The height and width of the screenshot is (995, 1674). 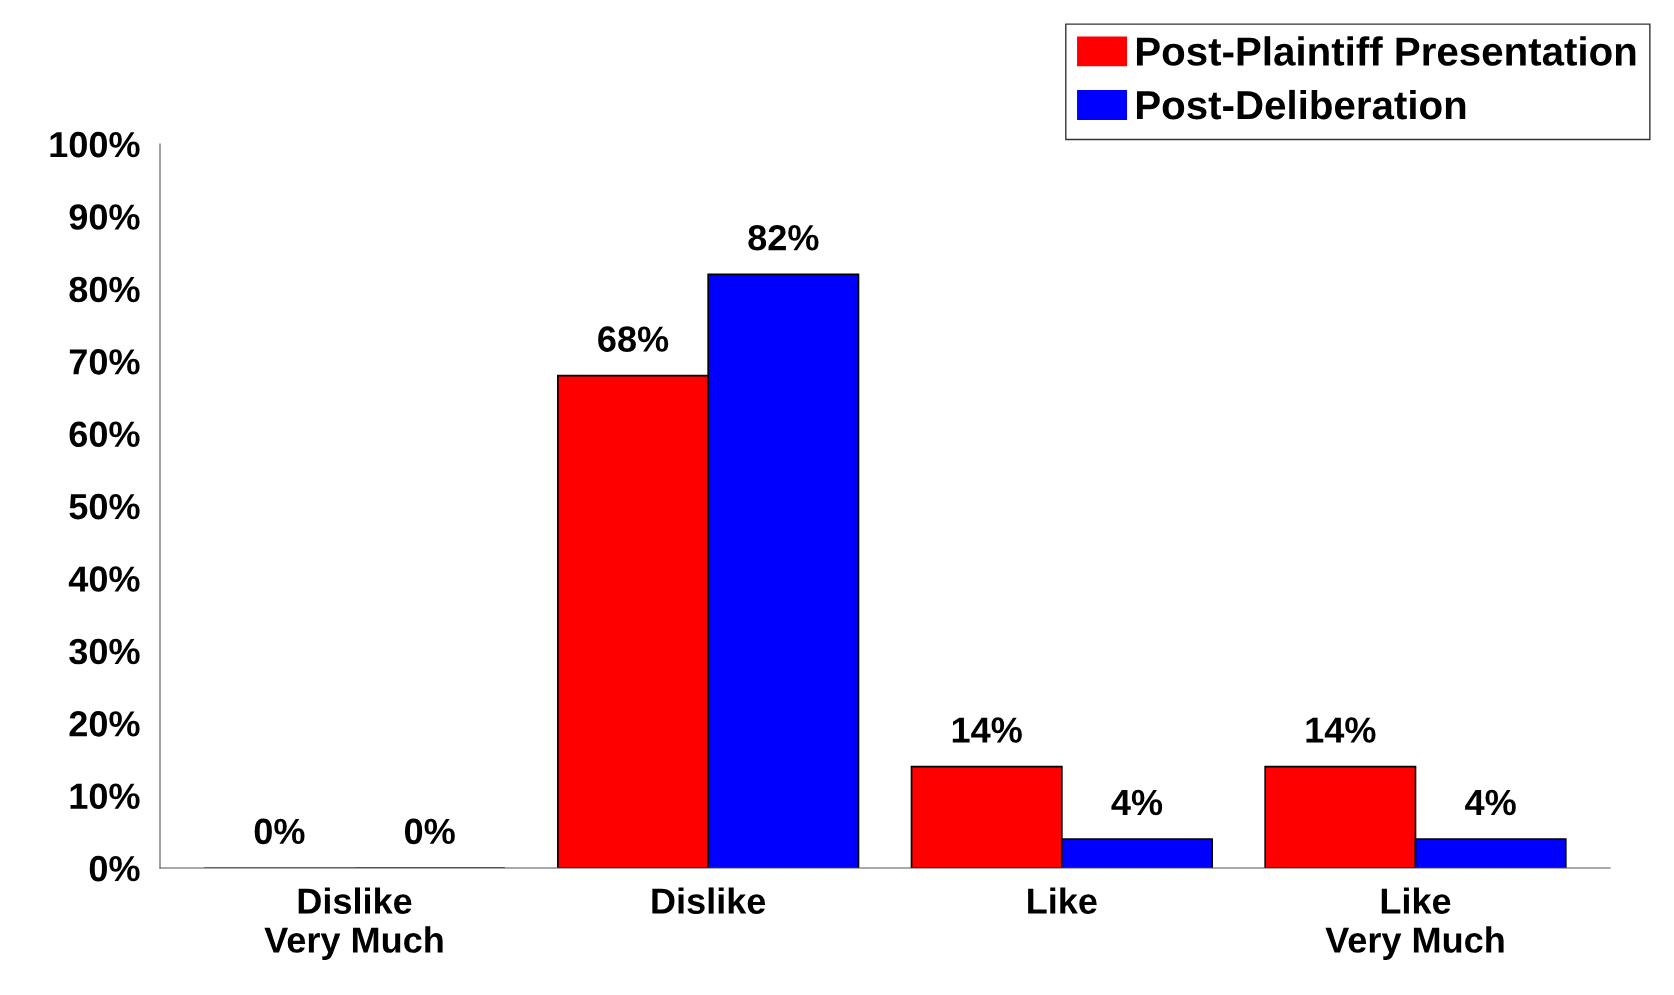 I want to click on legend-label: Post-Deliberation, so click(x=1301, y=104).